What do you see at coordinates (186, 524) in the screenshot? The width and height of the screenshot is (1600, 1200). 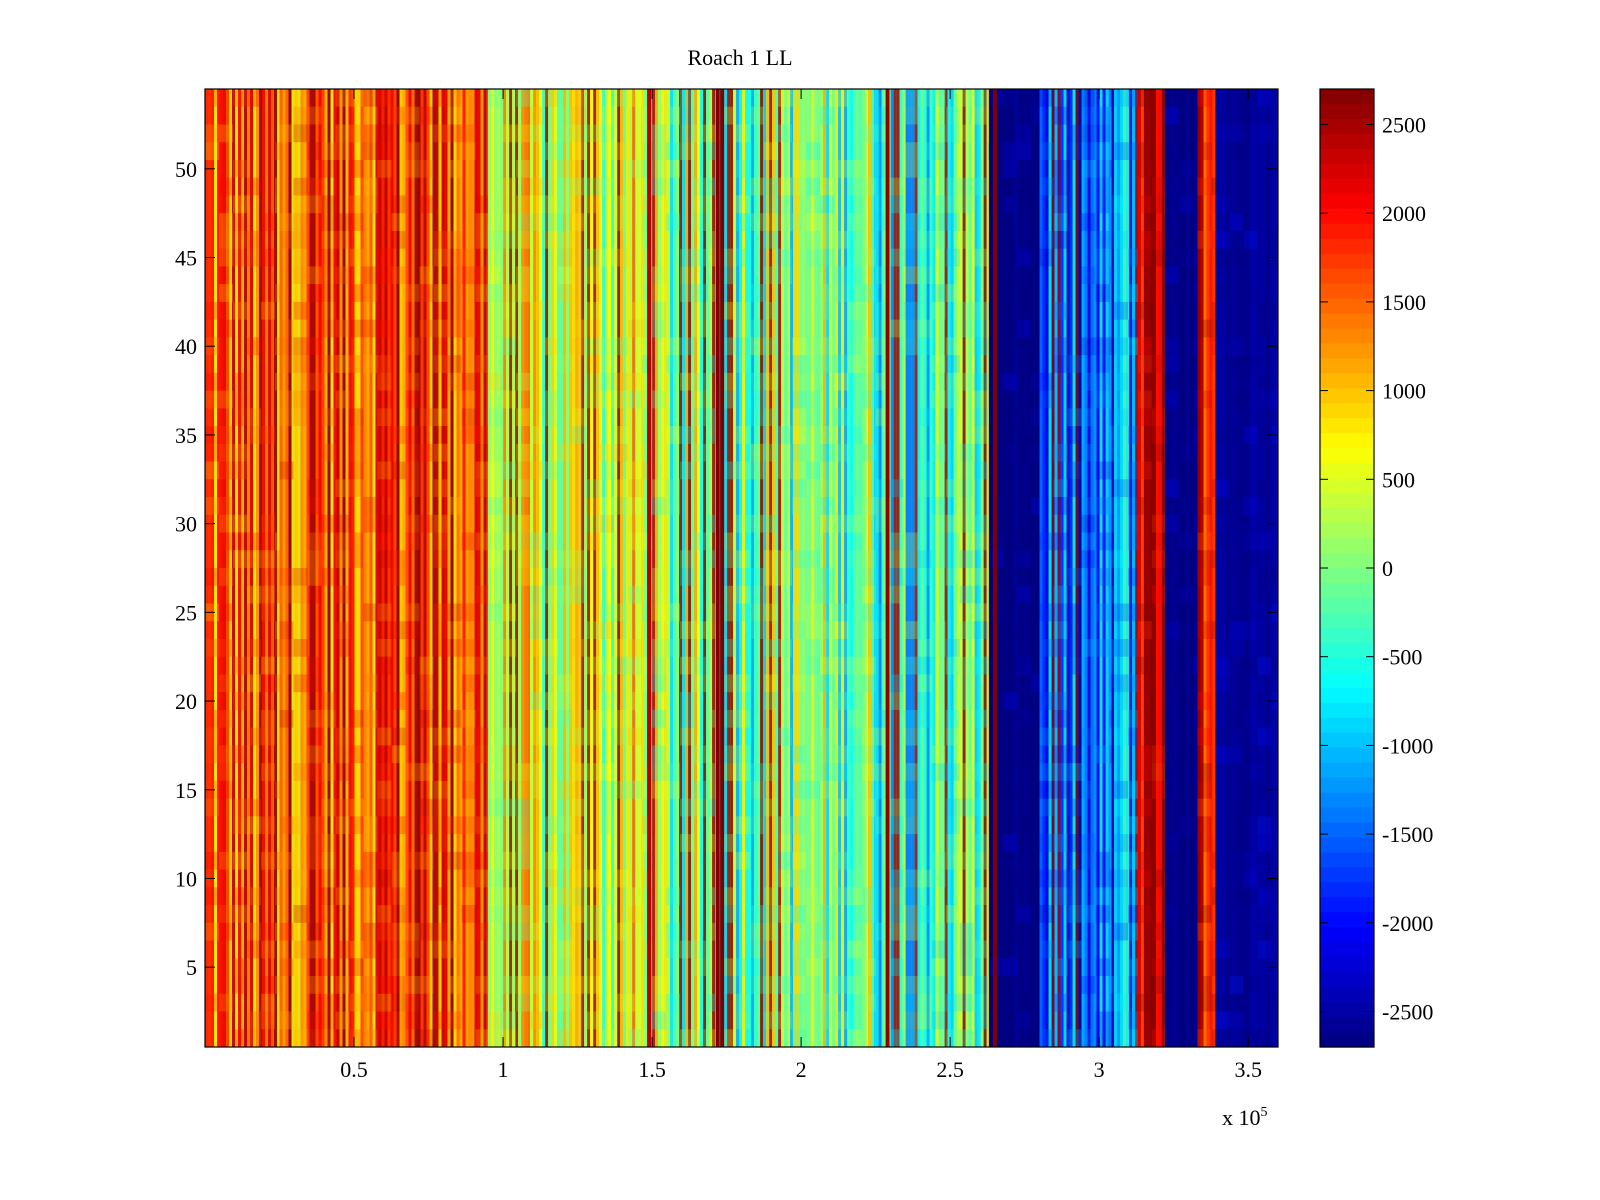 I see `y-tick-label: 30` at bounding box center [186, 524].